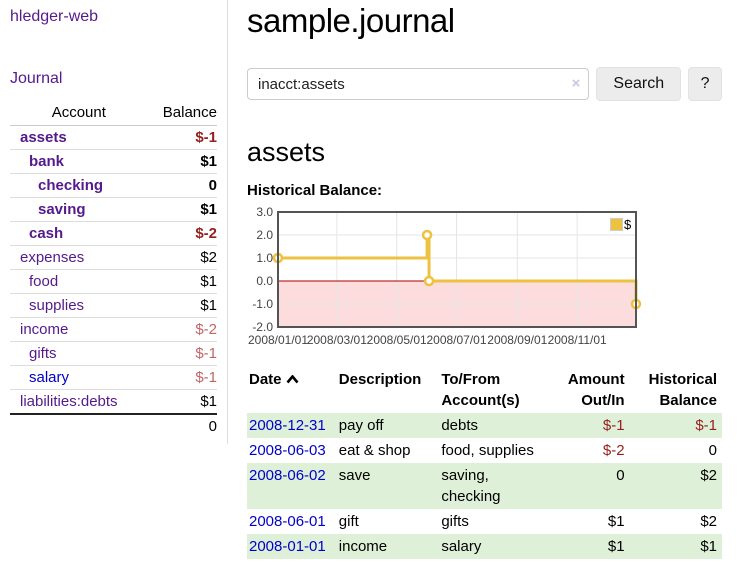 Image resolution: width=742 pixels, height=582 pixels. What do you see at coordinates (49, 377) in the screenshot?
I see `account-link: salary` at bounding box center [49, 377].